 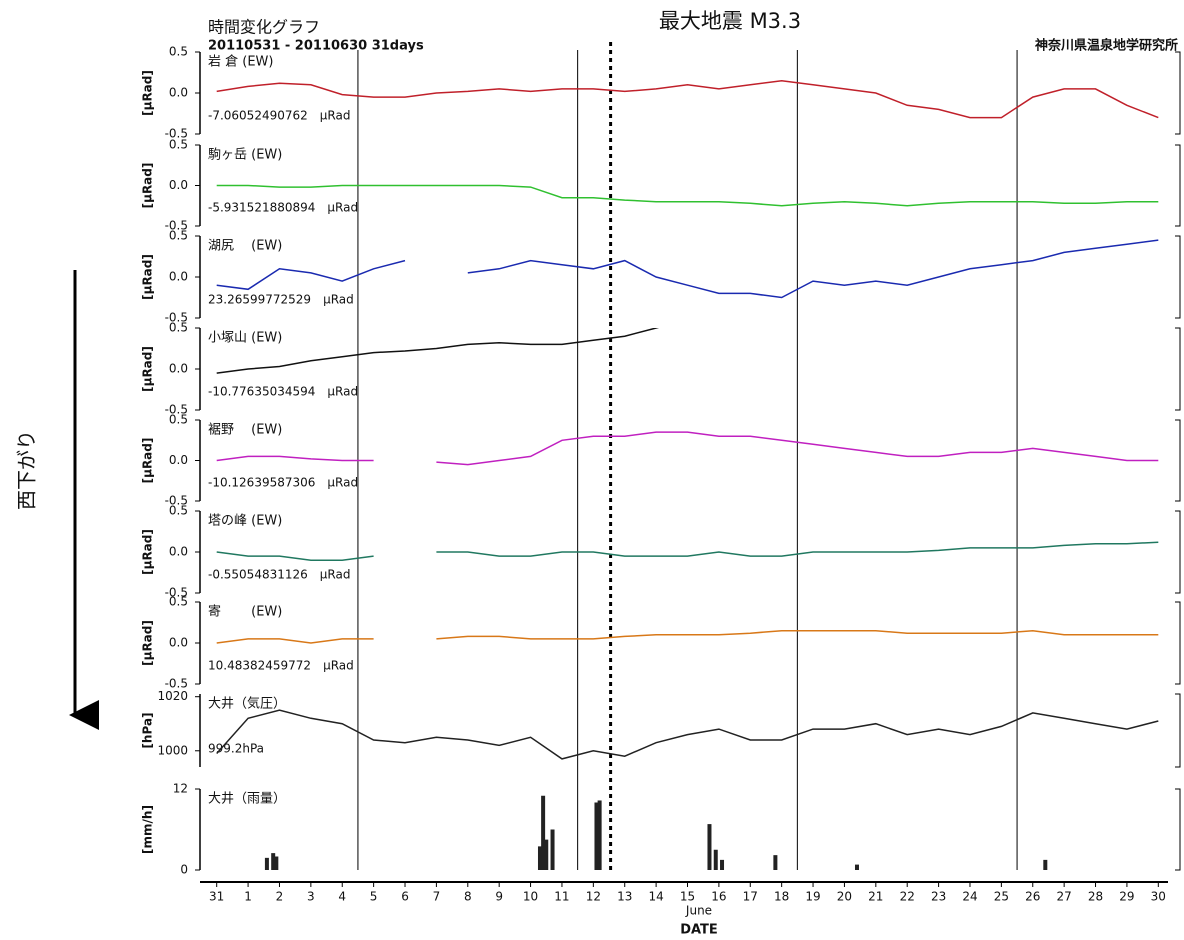 I want to click on x-tick-label: 5, so click(x=374, y=897).